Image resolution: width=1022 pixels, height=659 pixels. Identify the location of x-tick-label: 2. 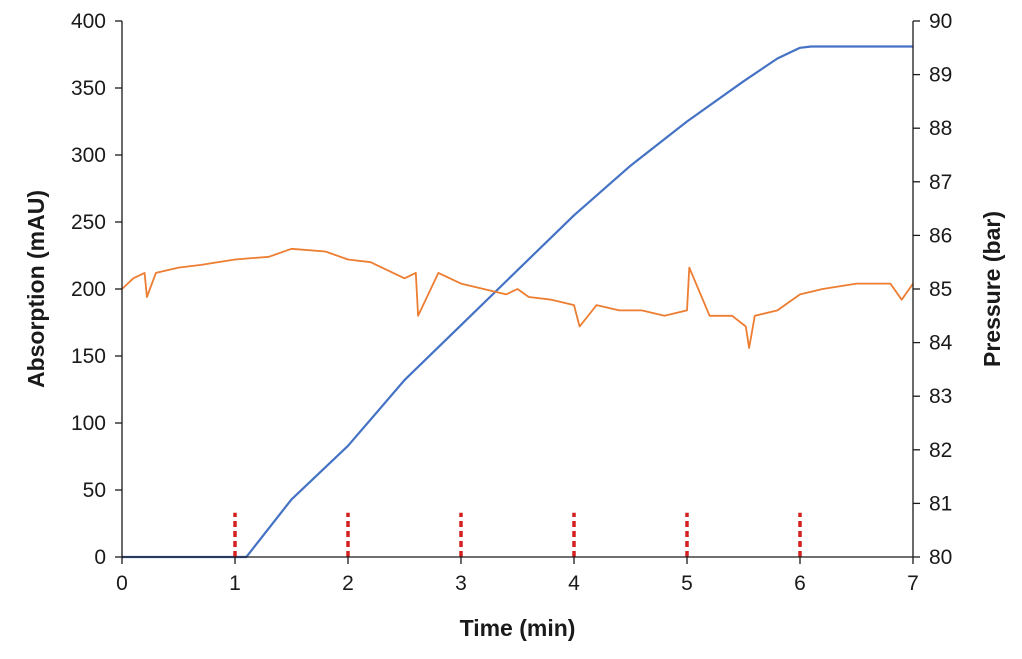
(348, 583).